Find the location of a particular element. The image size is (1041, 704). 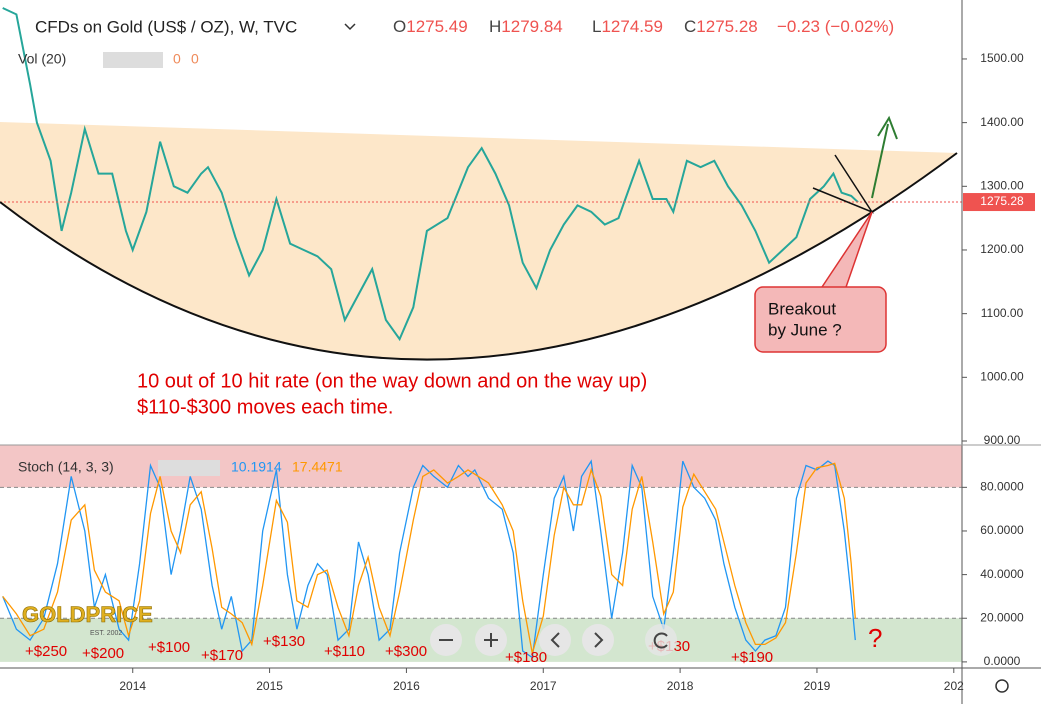

time-scale is located at coordinates (481, 686).